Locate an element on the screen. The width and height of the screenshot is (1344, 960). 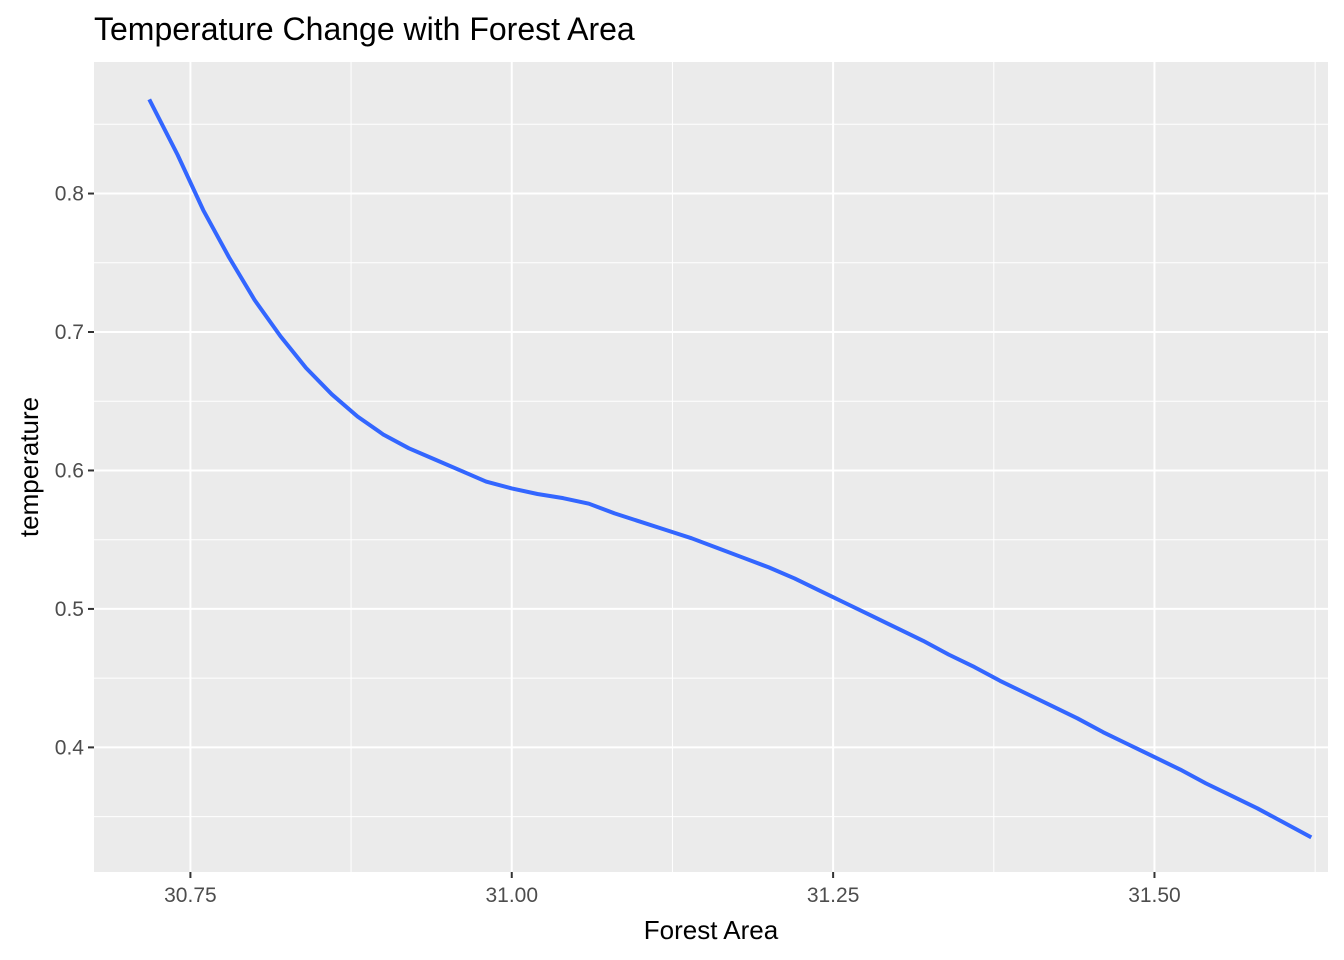
y-tick-label: 0.8 is located at coordinates (69, 194).